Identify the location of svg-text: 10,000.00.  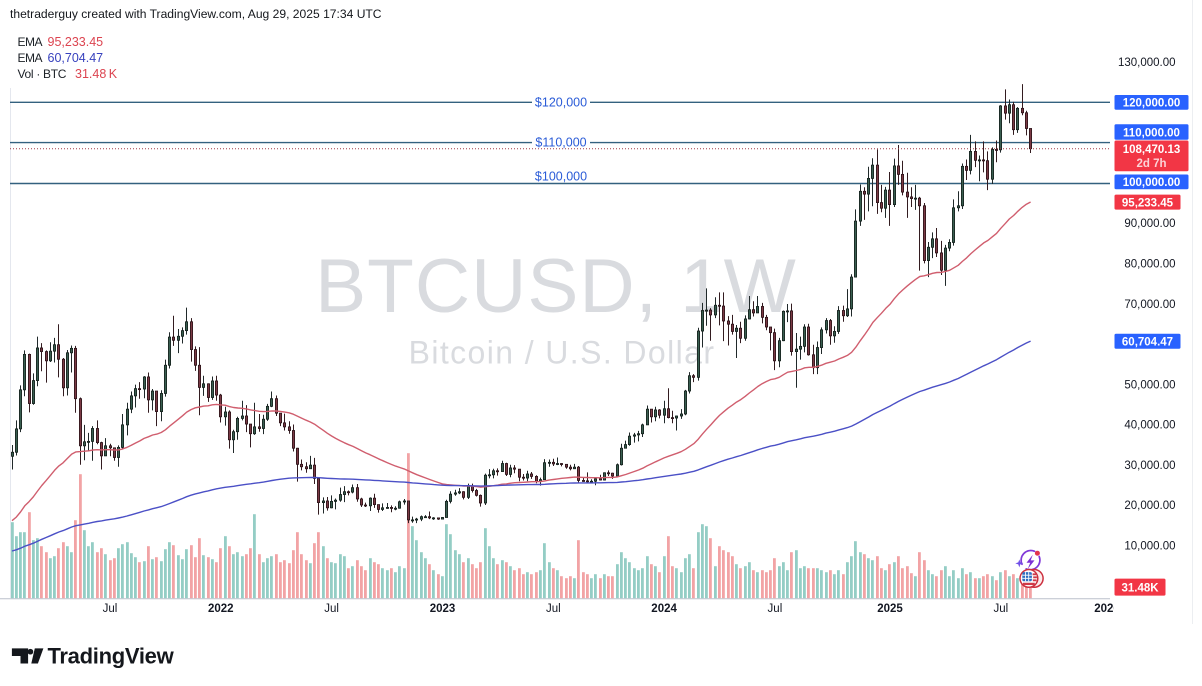
(1149, 546).